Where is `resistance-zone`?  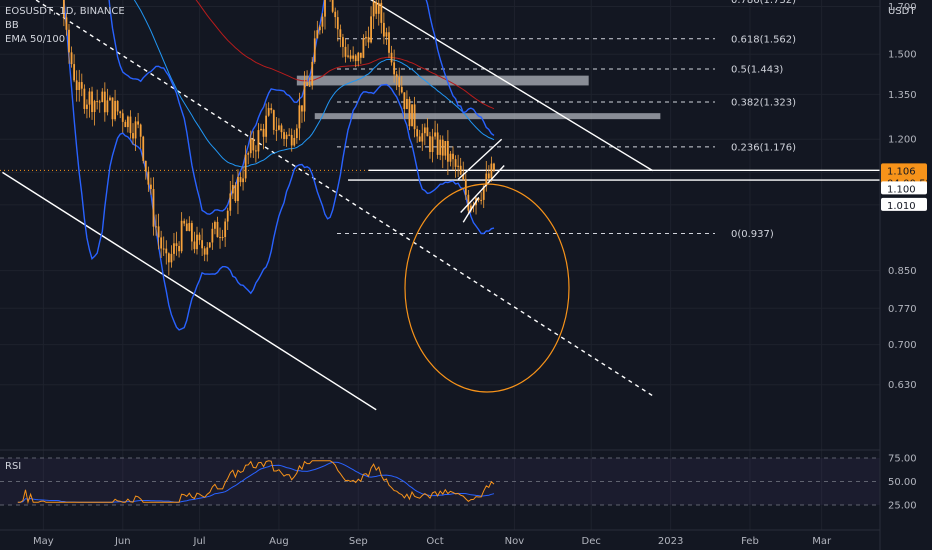 resistance-zone is located at coordinates (487, 116).